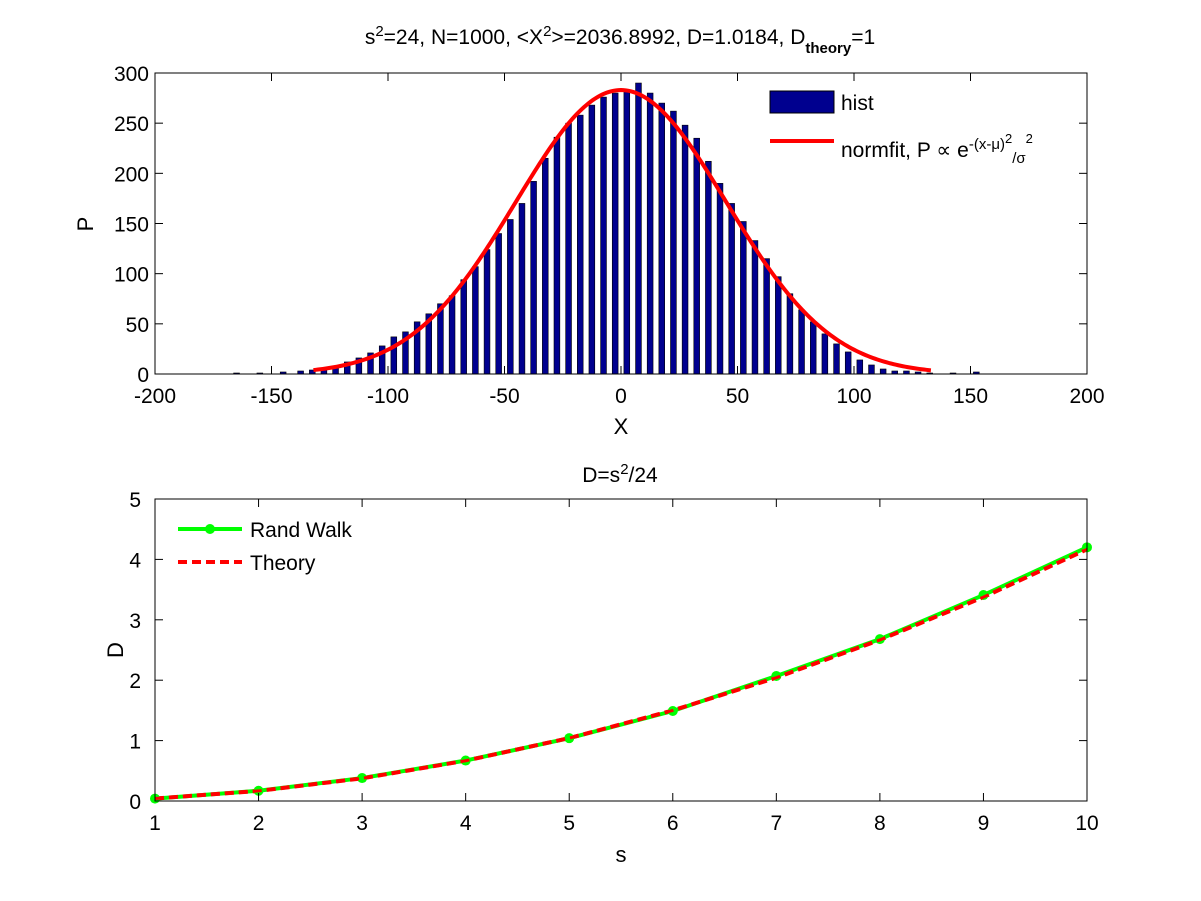 Image resolution: width=1201 pixels, height=901 pixels. What do you see at coordinates (135, 560) in the screenshot?
I see `y-tick-label: 4` at bounding box center [135, 560].